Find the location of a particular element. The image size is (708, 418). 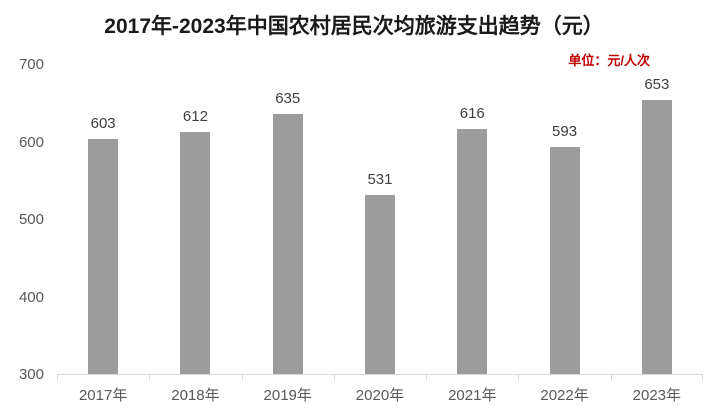

bar-group: 635 is located at coordinates (288, 219).